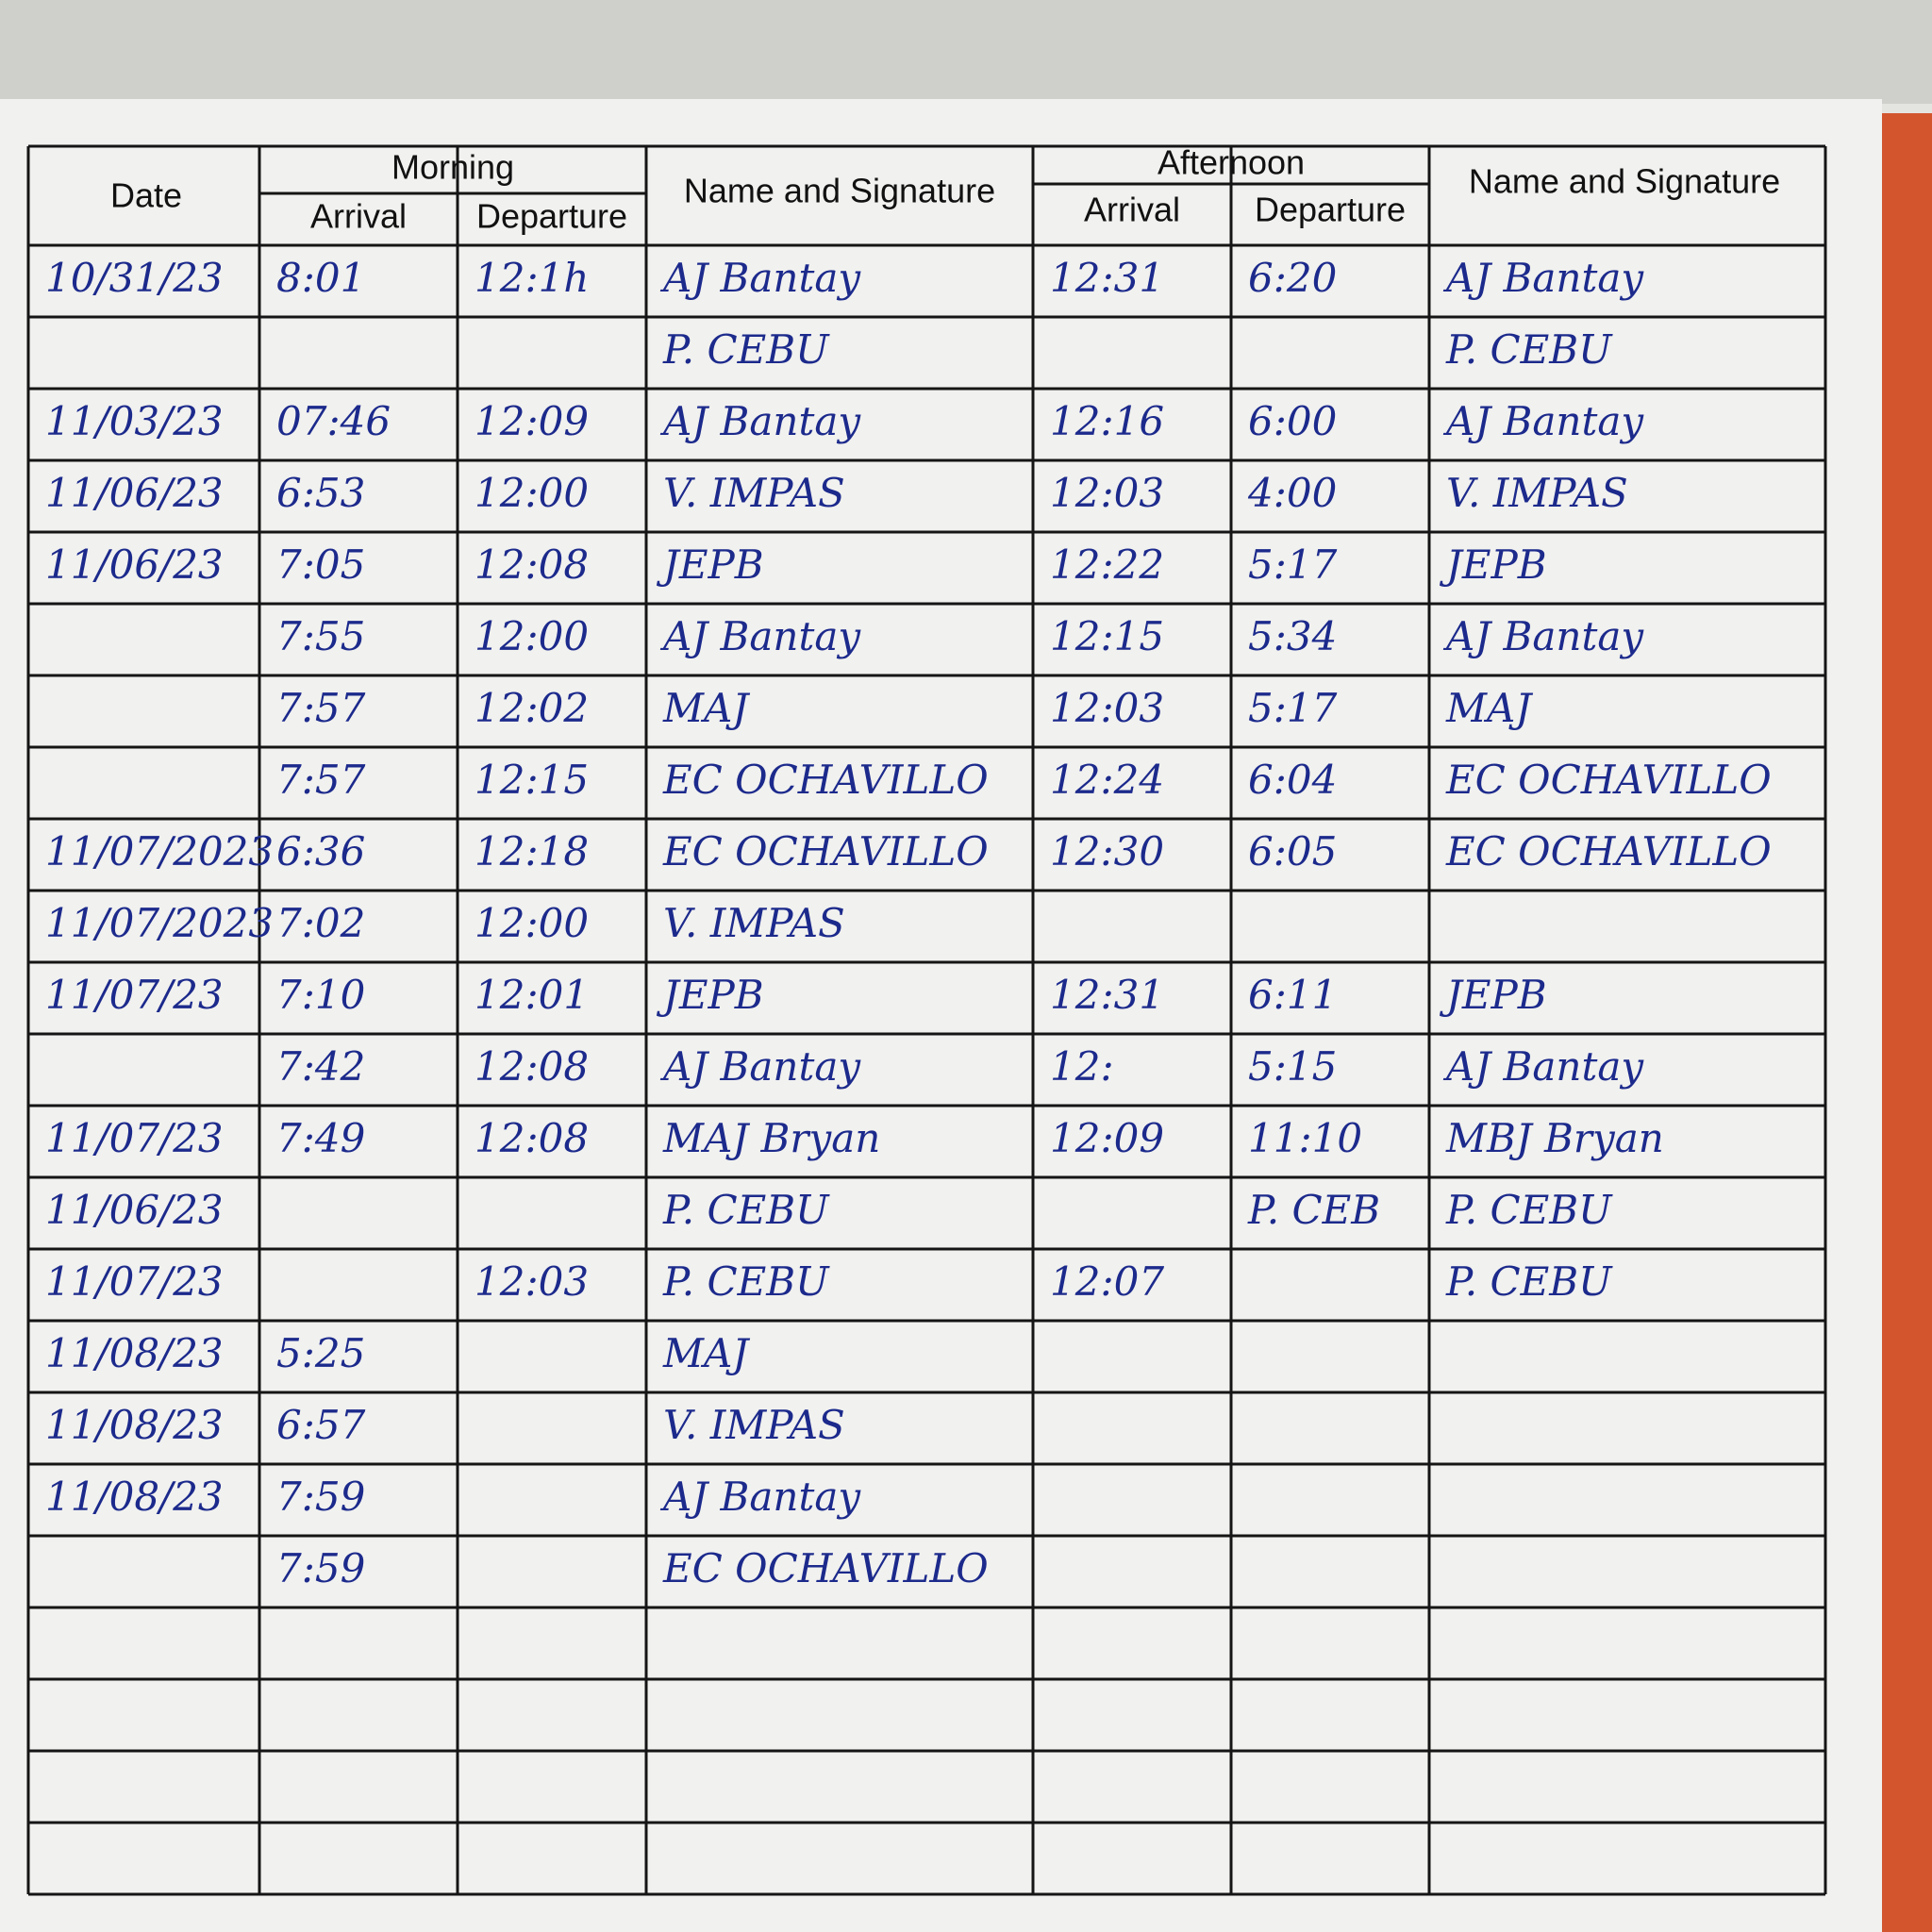 This screenshot has width=1932, height=1932. I want to click on handwritten-entry: MAJ Bryan, so click(771, 1138).